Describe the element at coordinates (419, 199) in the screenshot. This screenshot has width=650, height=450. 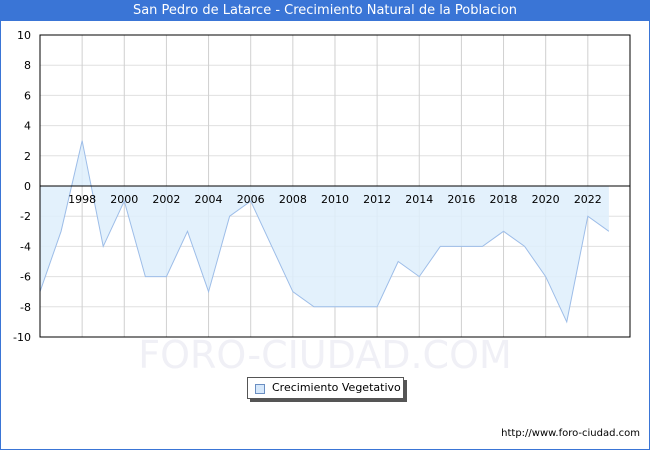
I see `x-tick-label: 2014` at that location.